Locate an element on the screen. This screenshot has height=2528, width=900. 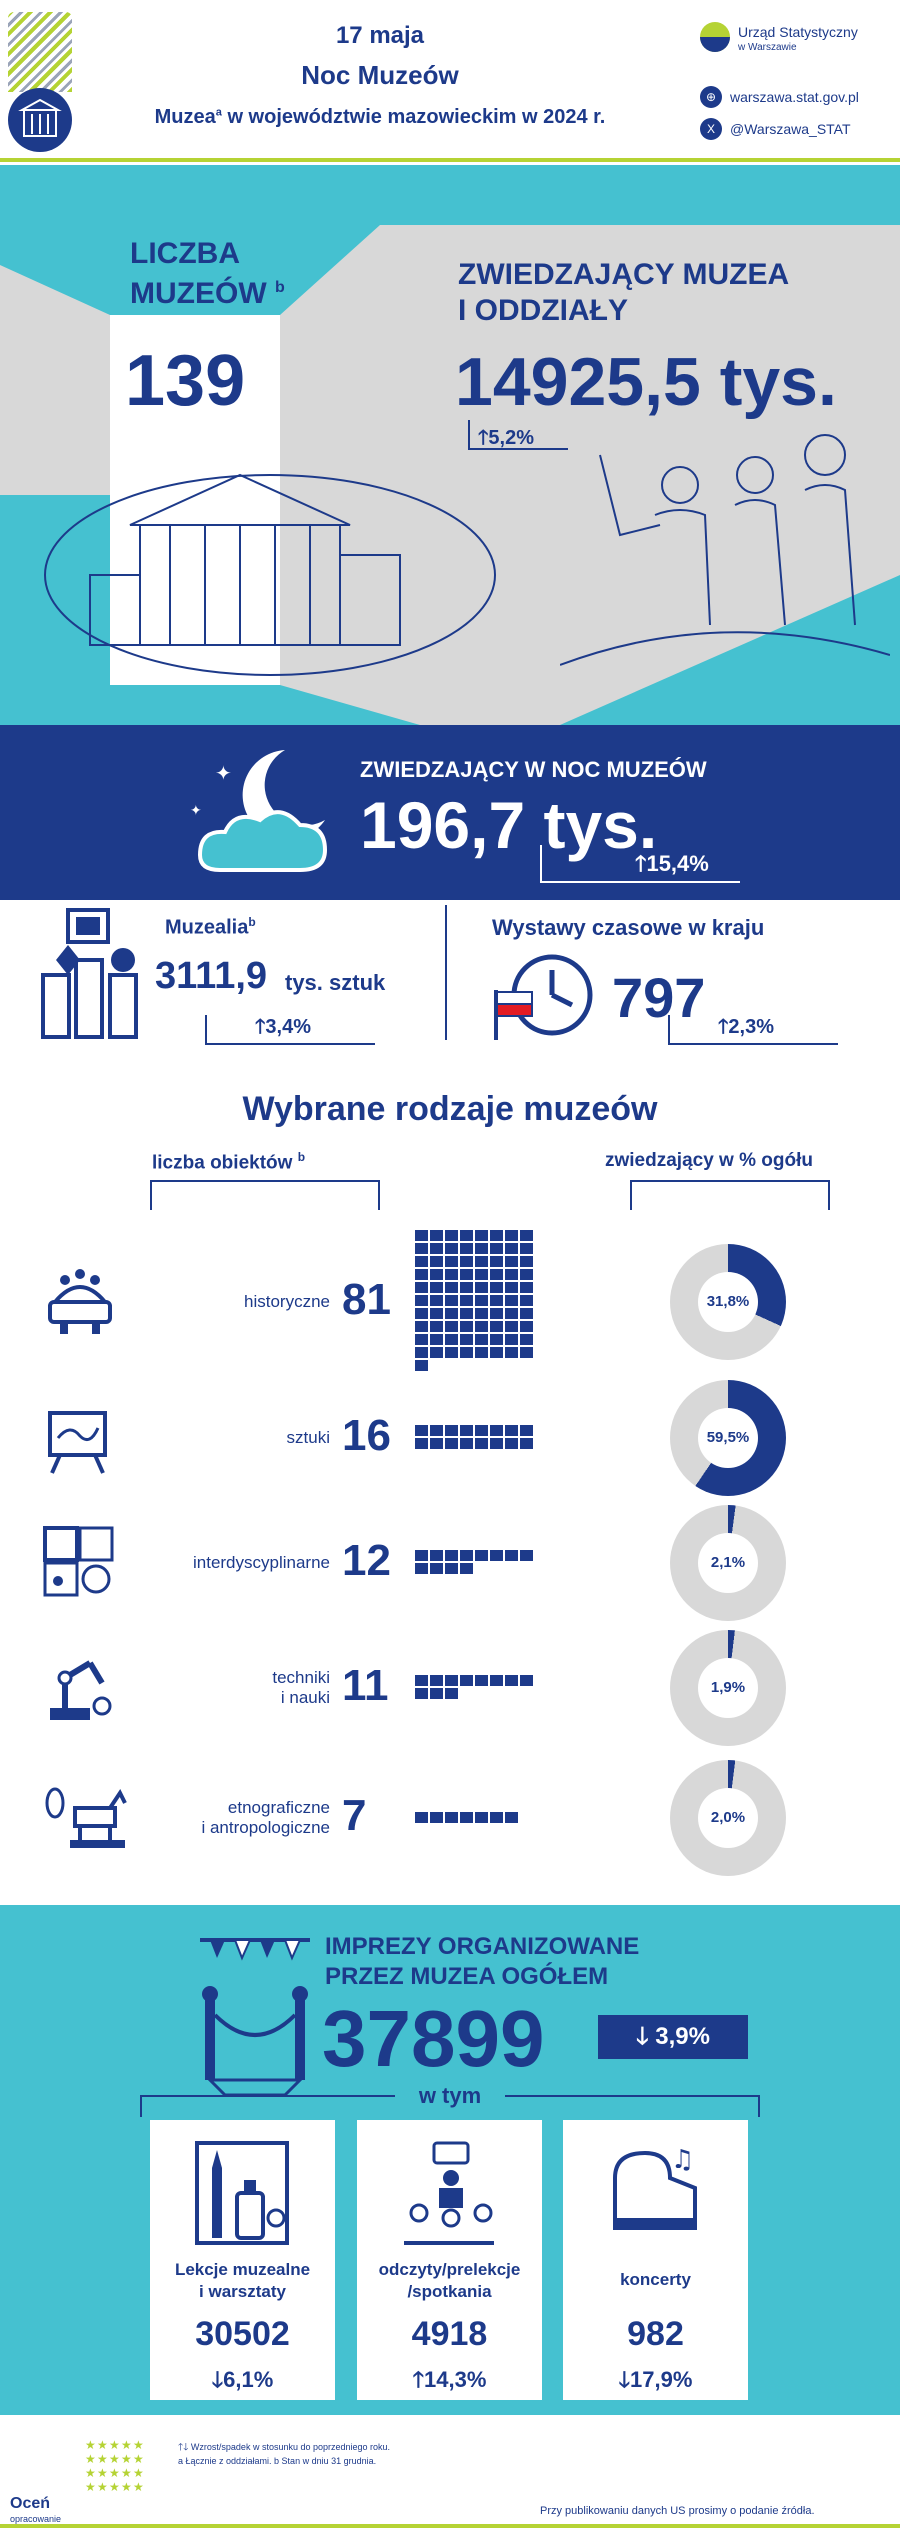
museum-type-name-line: sztuki is located at coordinates (308, 1437).